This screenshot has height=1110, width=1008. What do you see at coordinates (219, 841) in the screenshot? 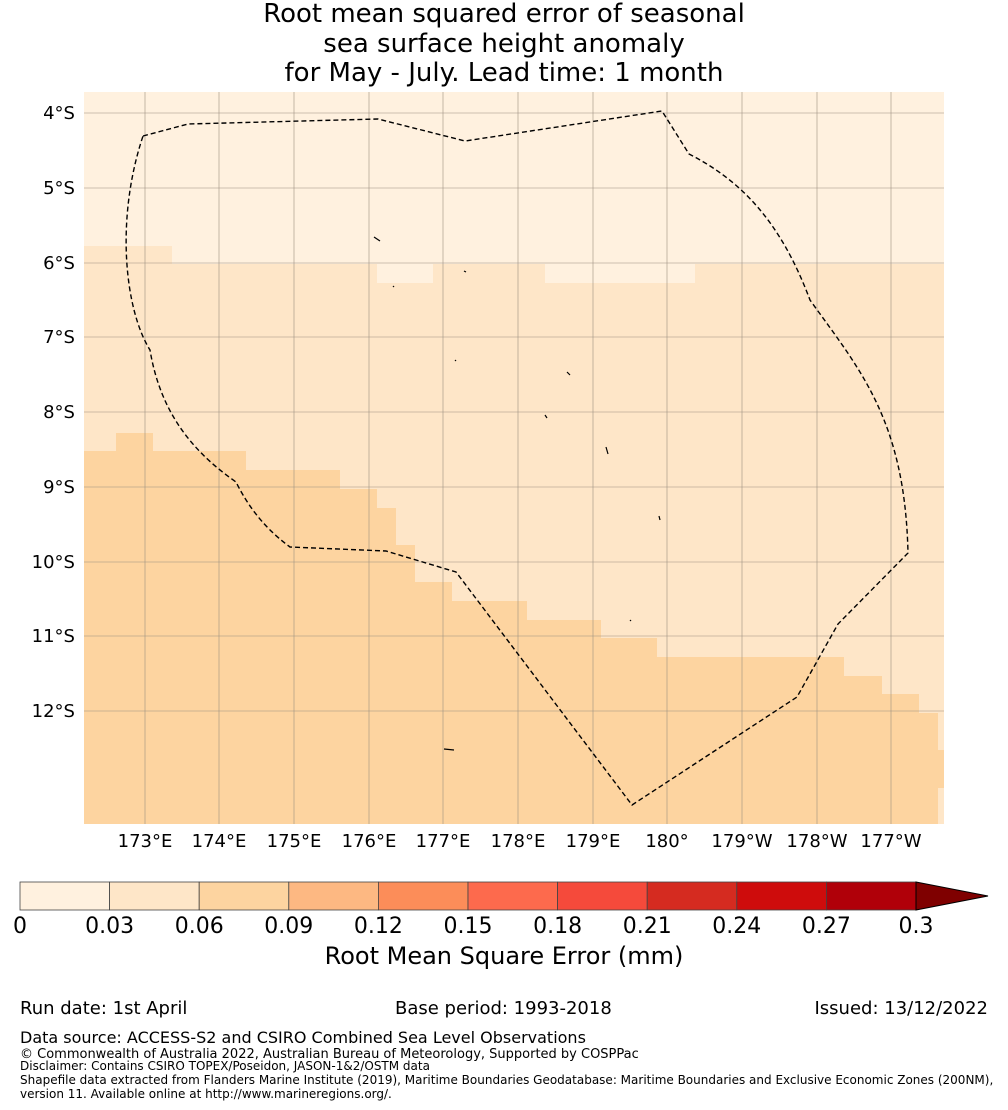
I see `lon-tick-label: 174°E` at bounding box center [219, 841].